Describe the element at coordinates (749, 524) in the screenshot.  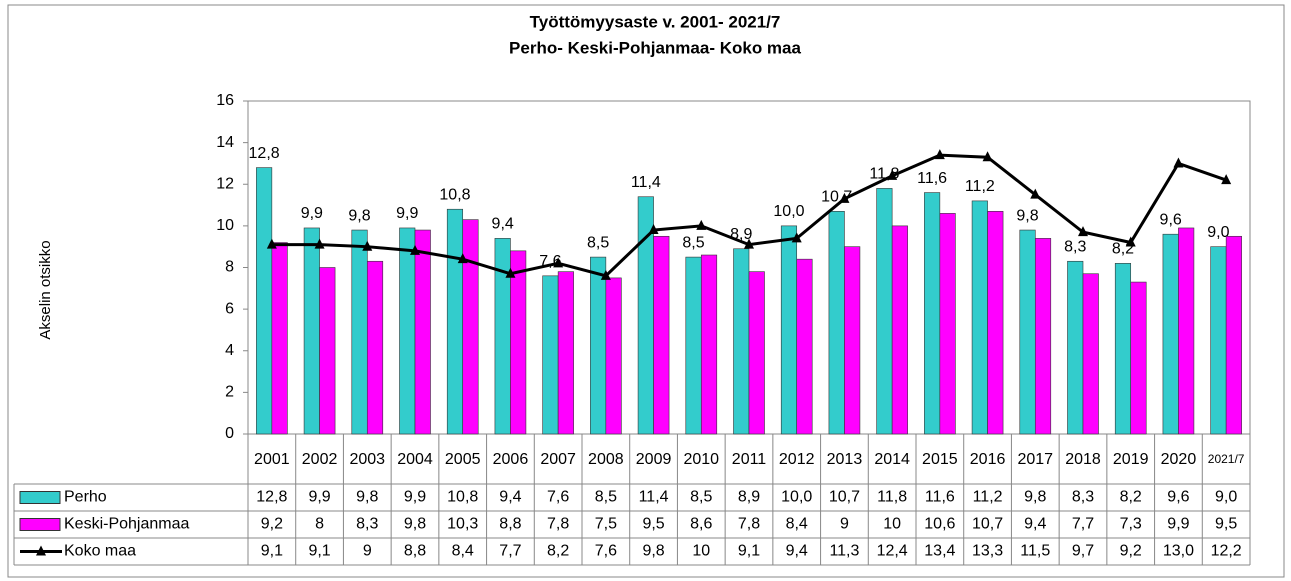
I see `table-value: 7,8` at that location.